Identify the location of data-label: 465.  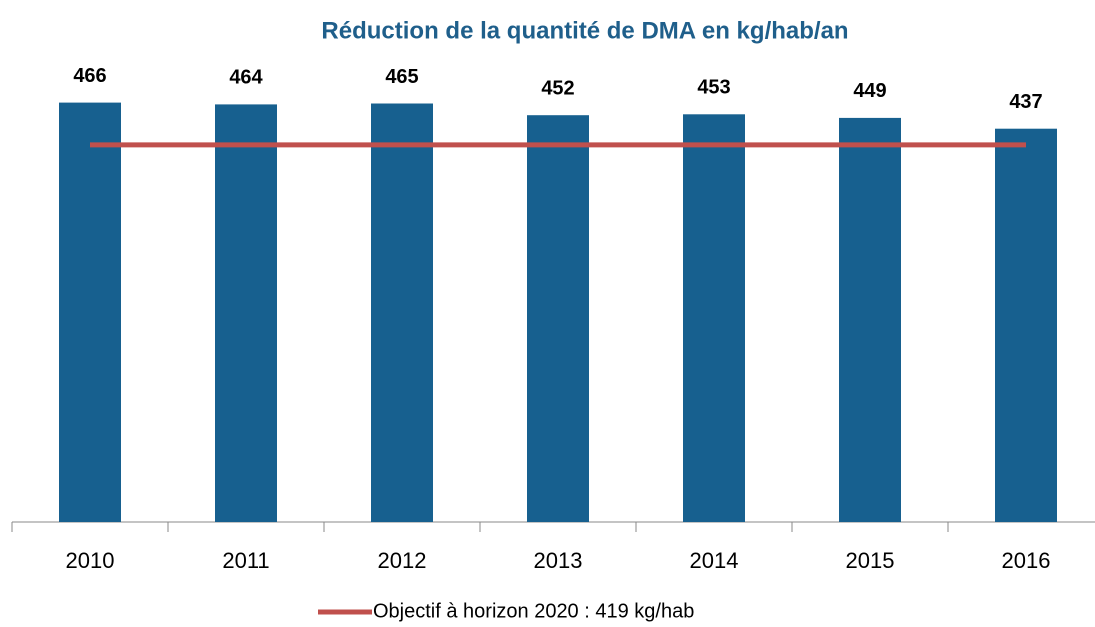
(401, 77).